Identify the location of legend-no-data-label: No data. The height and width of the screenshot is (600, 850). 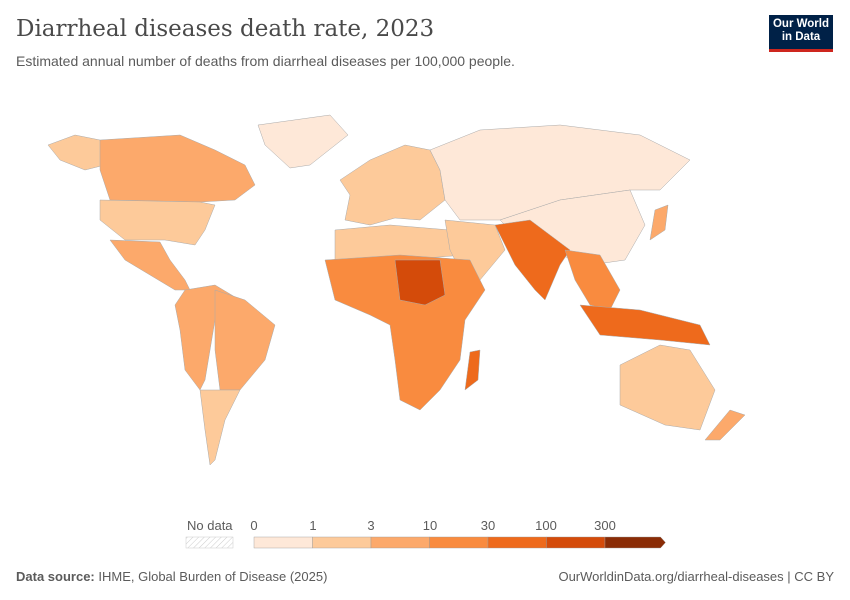
(210, 525).